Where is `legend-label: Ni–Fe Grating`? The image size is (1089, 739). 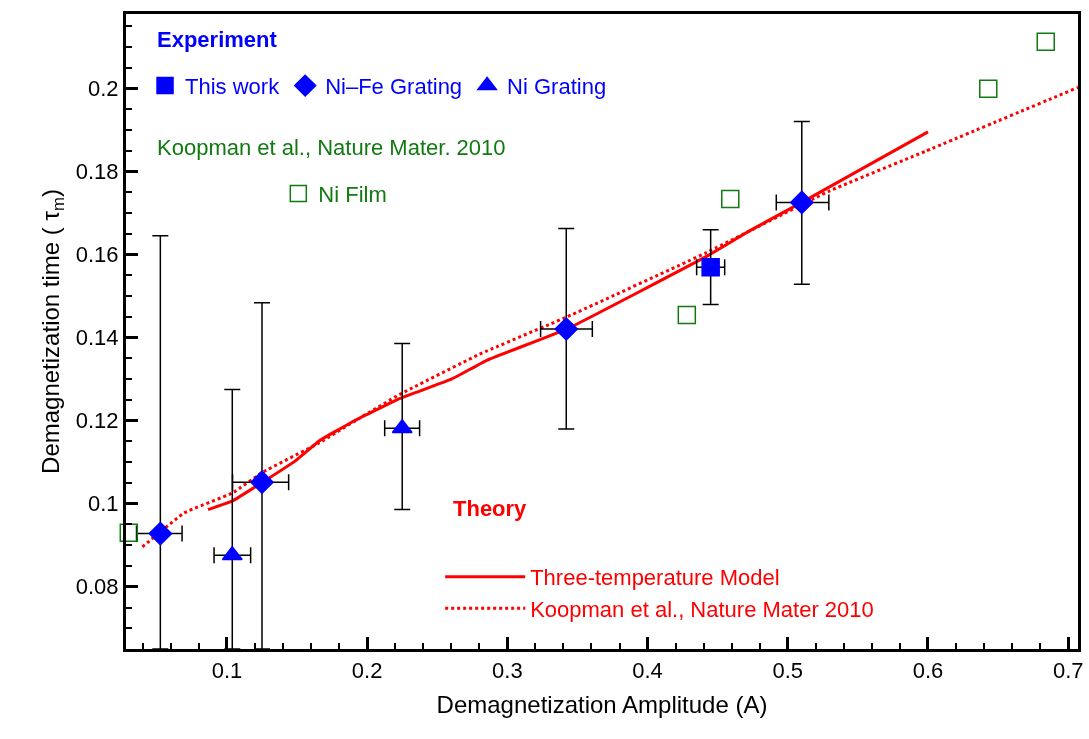
legend-label: Ni–Fe Grating is located at coordinates (394, 87).